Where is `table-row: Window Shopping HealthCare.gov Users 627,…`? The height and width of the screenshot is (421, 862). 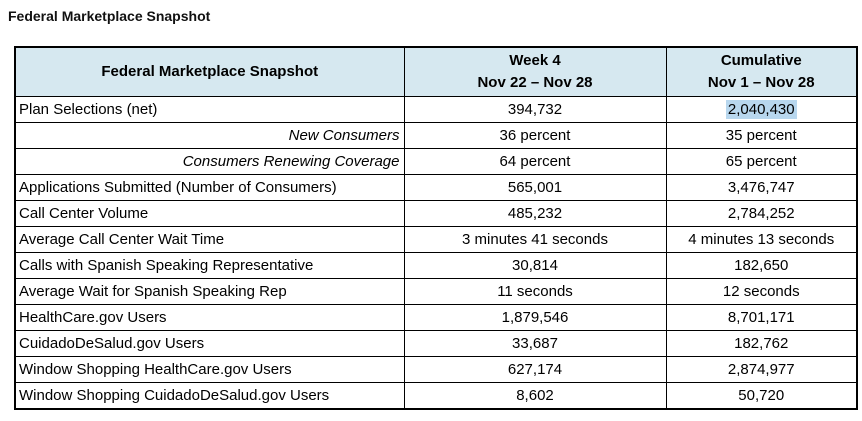 table-row: Window Shopping HealthCare.gov Users 627,… is located at coordinates (436, 369).